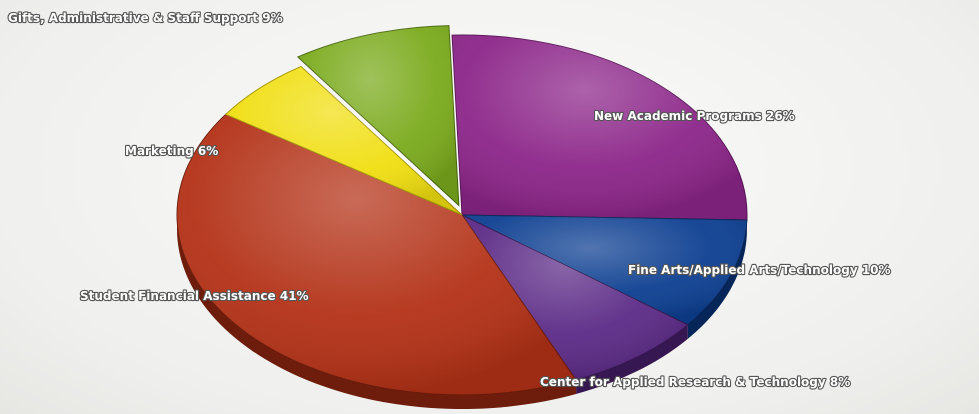 This screenshot has width=979, height=414. What do you see at coordinates (694, 116) in the screenshot?
I see `pie-slice-label-1: New Academic Programs 26%` at bounding box center [694, 116].